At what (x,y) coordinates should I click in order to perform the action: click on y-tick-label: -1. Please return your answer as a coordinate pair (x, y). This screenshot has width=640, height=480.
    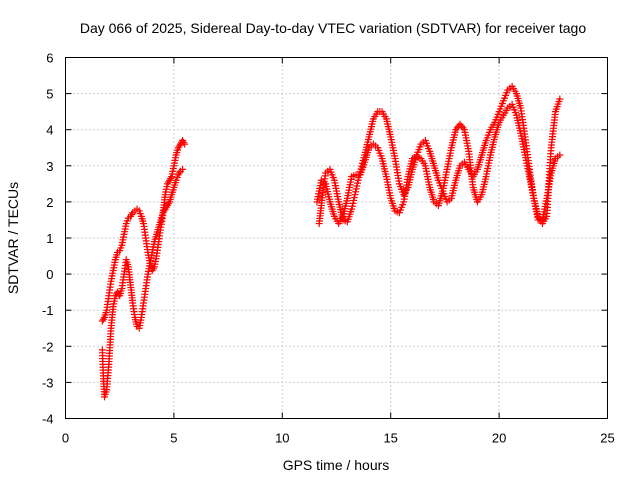
    Looking at the image, I should click on (48, 310).